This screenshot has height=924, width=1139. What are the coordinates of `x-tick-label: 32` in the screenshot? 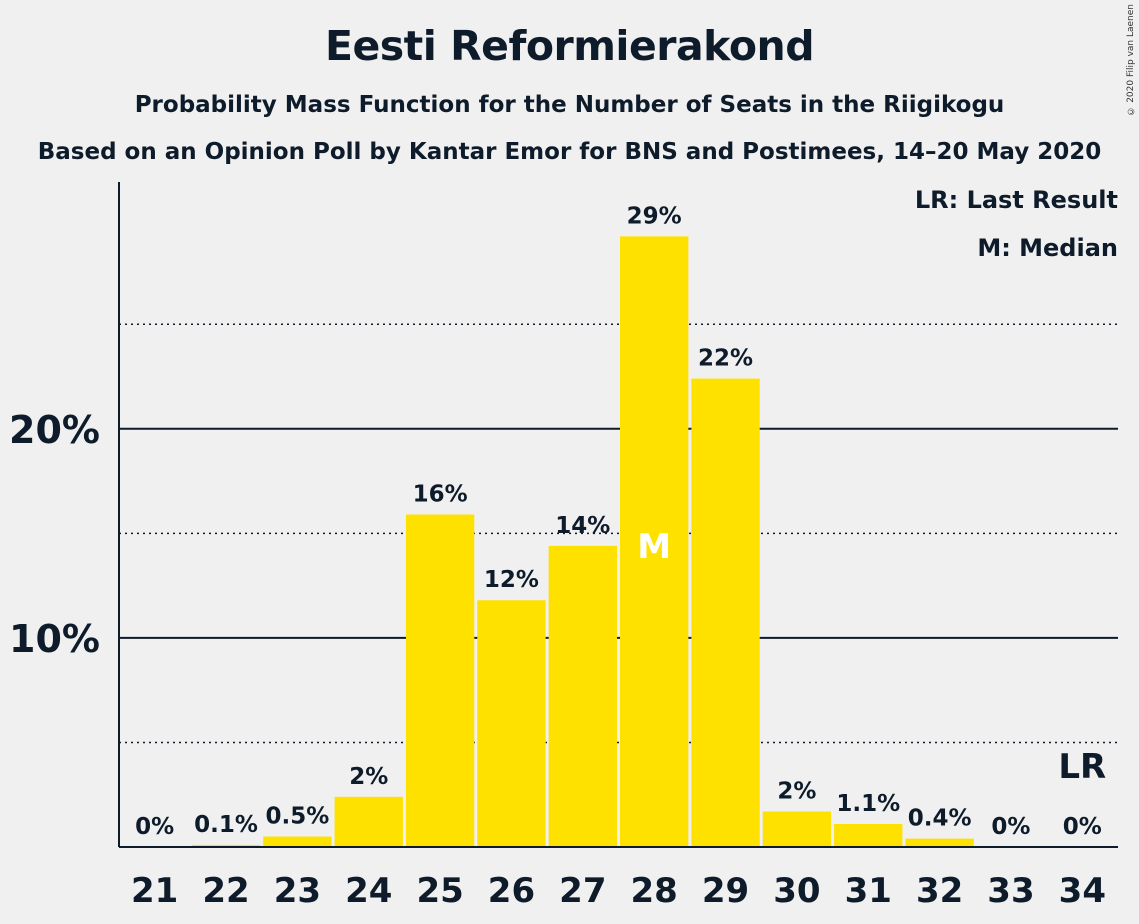 It's located at (939, 891).